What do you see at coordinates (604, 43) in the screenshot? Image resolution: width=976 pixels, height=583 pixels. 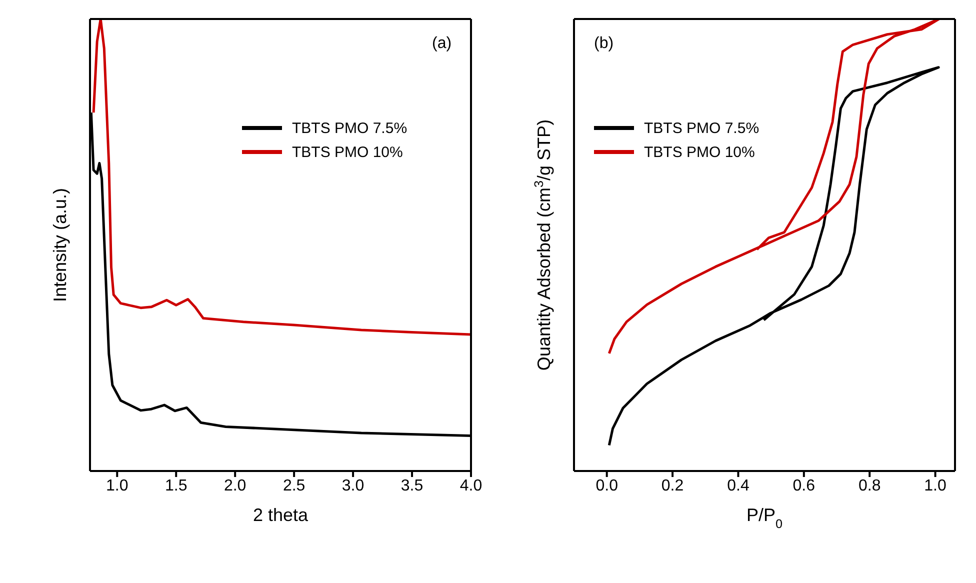 I see `annotation: (b)` at bounding box center [604, 43].